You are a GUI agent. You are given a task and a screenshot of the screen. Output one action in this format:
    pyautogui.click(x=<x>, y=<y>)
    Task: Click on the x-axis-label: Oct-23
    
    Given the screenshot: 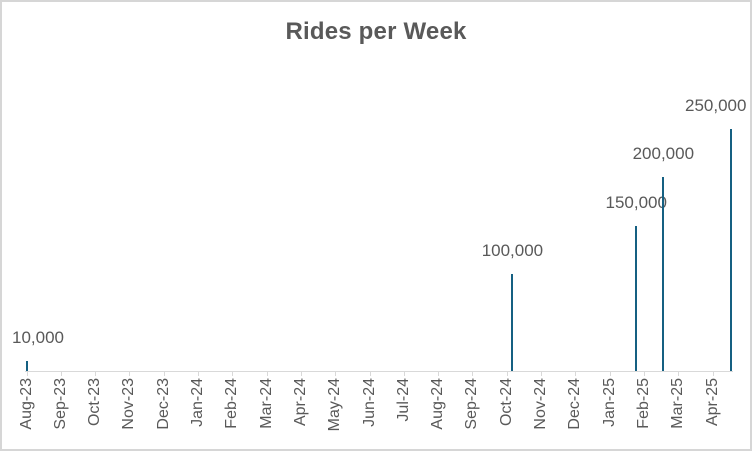 What is the action you would take?
    pyautogui.click(x=95, y=402)
    